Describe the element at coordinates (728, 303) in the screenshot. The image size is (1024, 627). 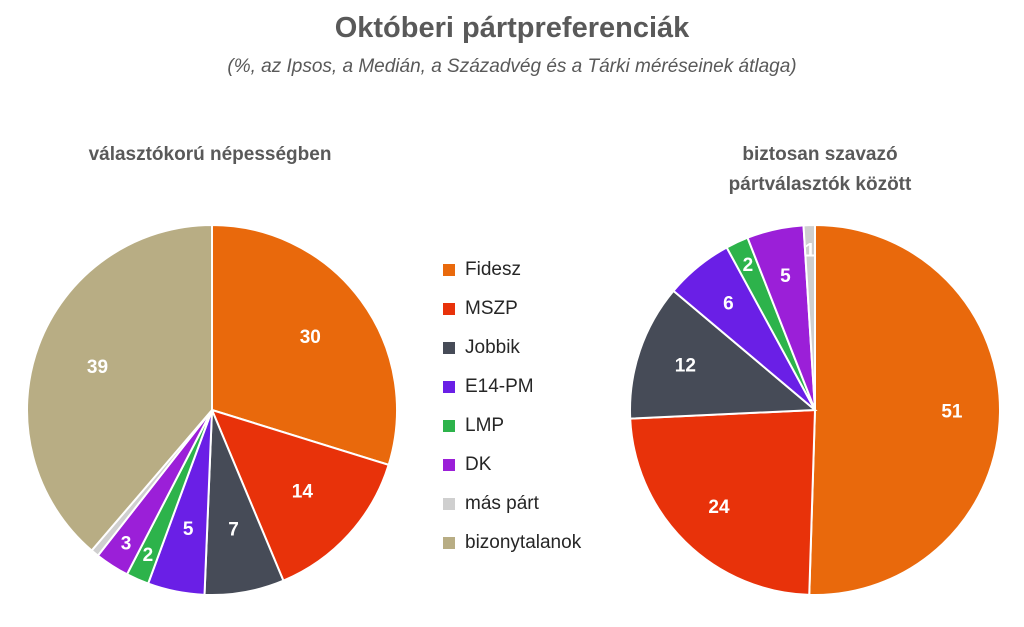
I see `pie-2-data-label-e14-pm: 6` at that location.